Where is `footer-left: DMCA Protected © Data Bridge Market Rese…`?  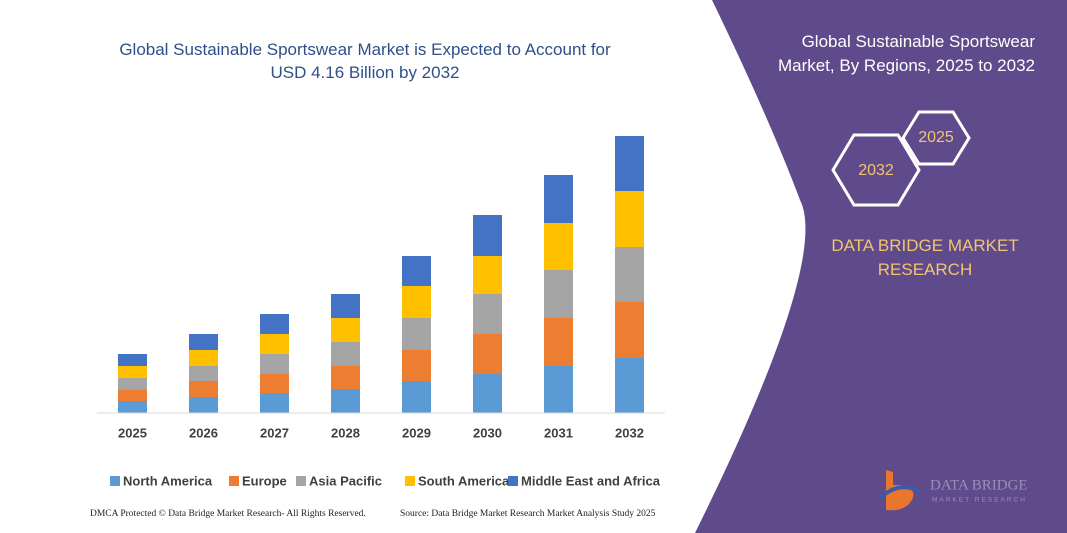
footer-left: DMCA Protected © Data Bridge Market Rese… is located at coordinates (228, 514).